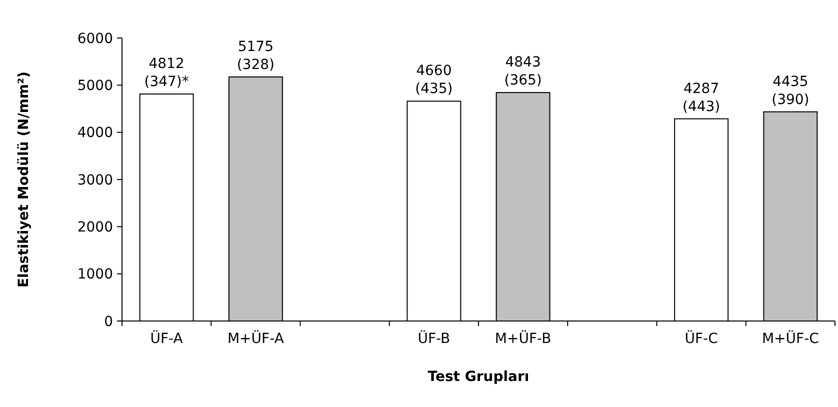 This screenshot has width=838, height=407. Describe the element at coordinates (434, 338) in the screenshot. I see `x-tick-label: ÜF-B` at that location.